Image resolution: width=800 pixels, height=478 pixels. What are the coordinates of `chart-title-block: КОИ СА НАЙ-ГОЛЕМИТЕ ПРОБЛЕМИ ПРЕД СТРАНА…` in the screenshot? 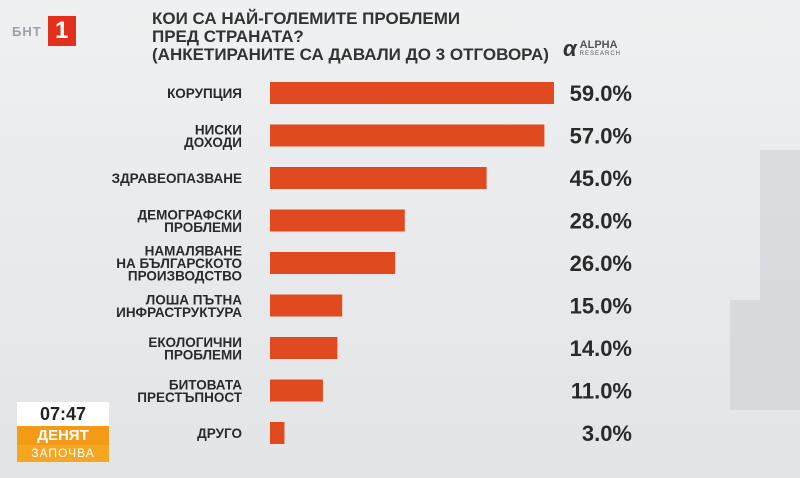 It's located at (362, 37).